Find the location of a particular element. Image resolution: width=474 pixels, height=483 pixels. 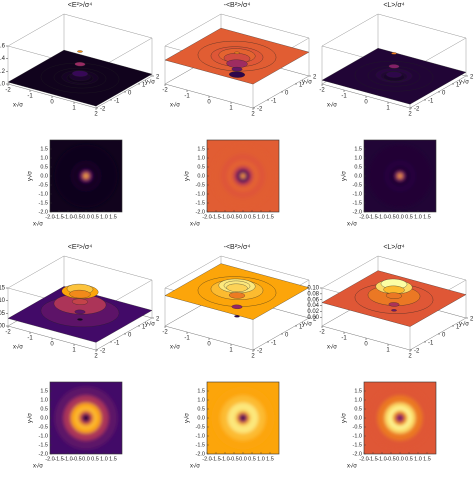

map-x-tick-label: -0.5 is located at coordinates (233, 459).